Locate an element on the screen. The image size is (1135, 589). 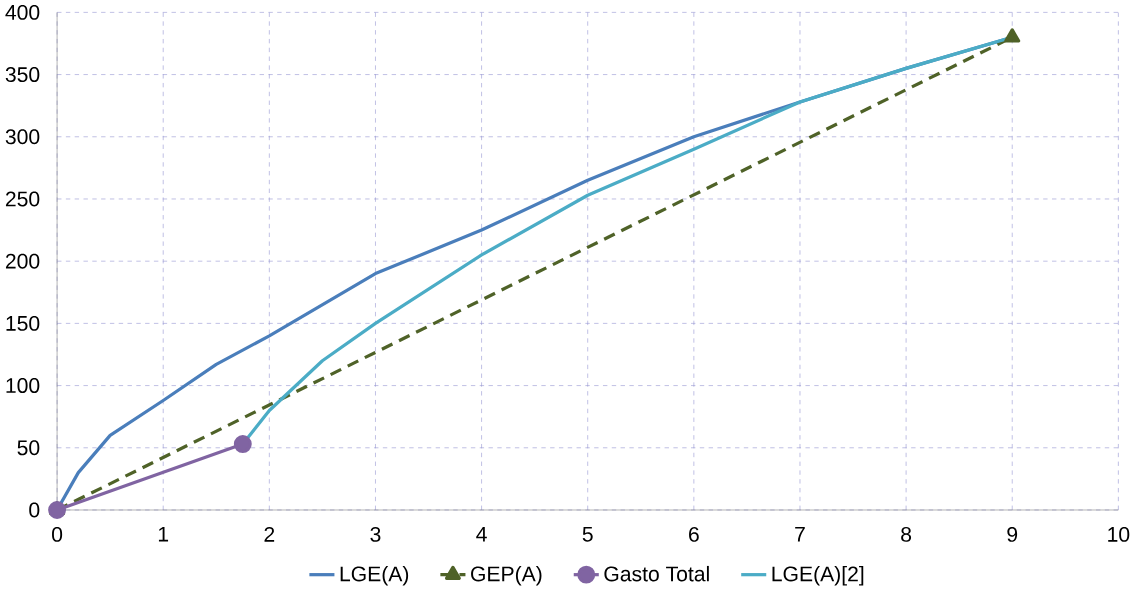
y-tick-label: 100 is located at coordinates (23, 385).